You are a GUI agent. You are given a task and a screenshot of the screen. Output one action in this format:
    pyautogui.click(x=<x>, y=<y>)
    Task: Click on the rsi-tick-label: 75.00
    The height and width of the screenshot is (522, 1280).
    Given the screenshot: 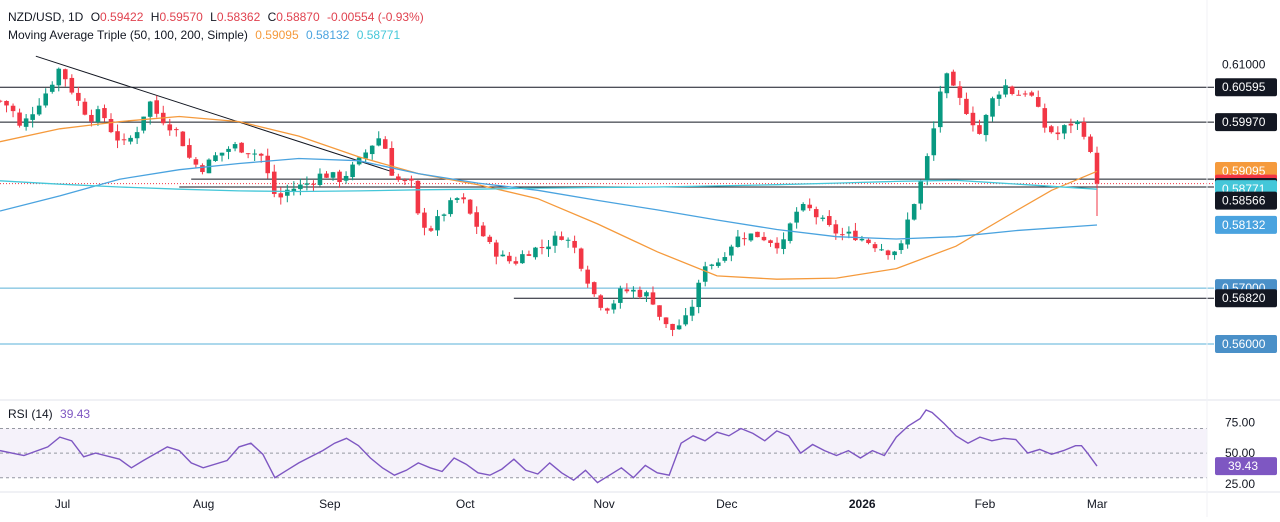 What is the action you would take?
    pyautogui.click(x=1240, y=422)
    